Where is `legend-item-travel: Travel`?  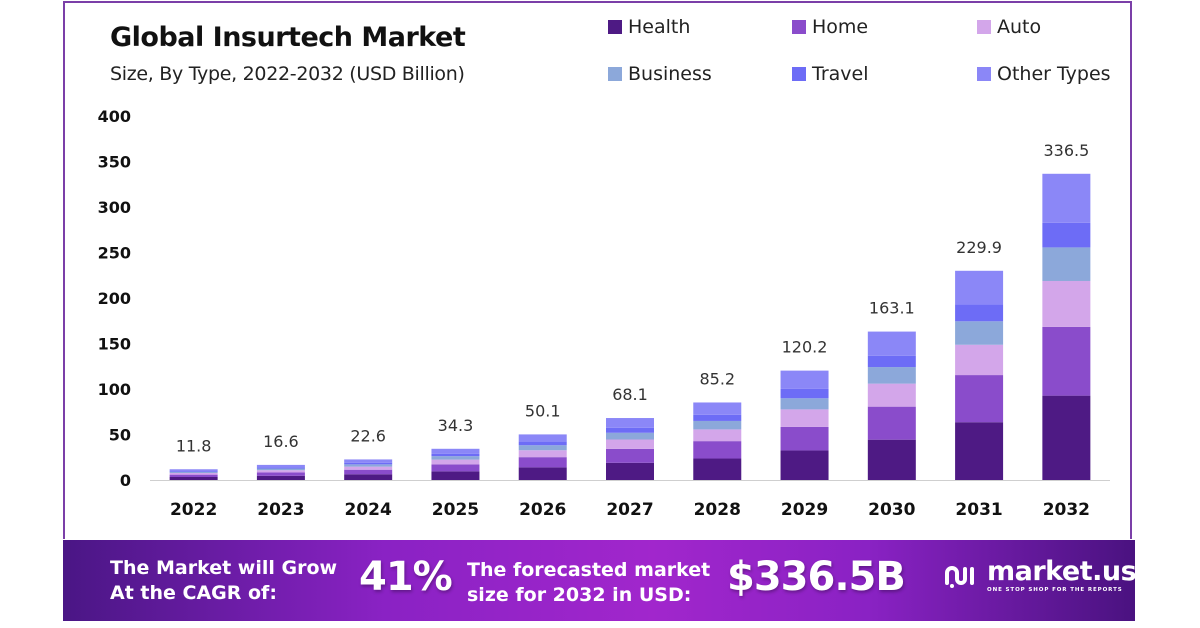 legend-item-travel: Travel is located at coordinates (830, 74).